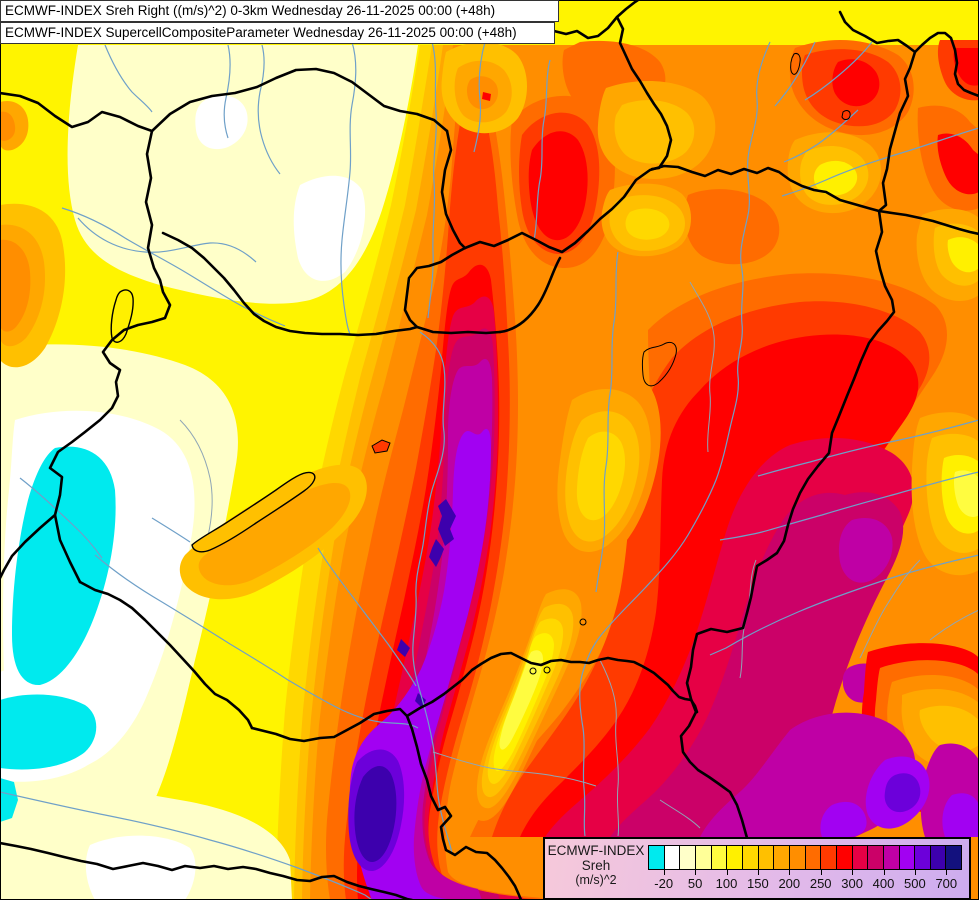  I want to click on legend-tick-label: 200, so click(789, 883).